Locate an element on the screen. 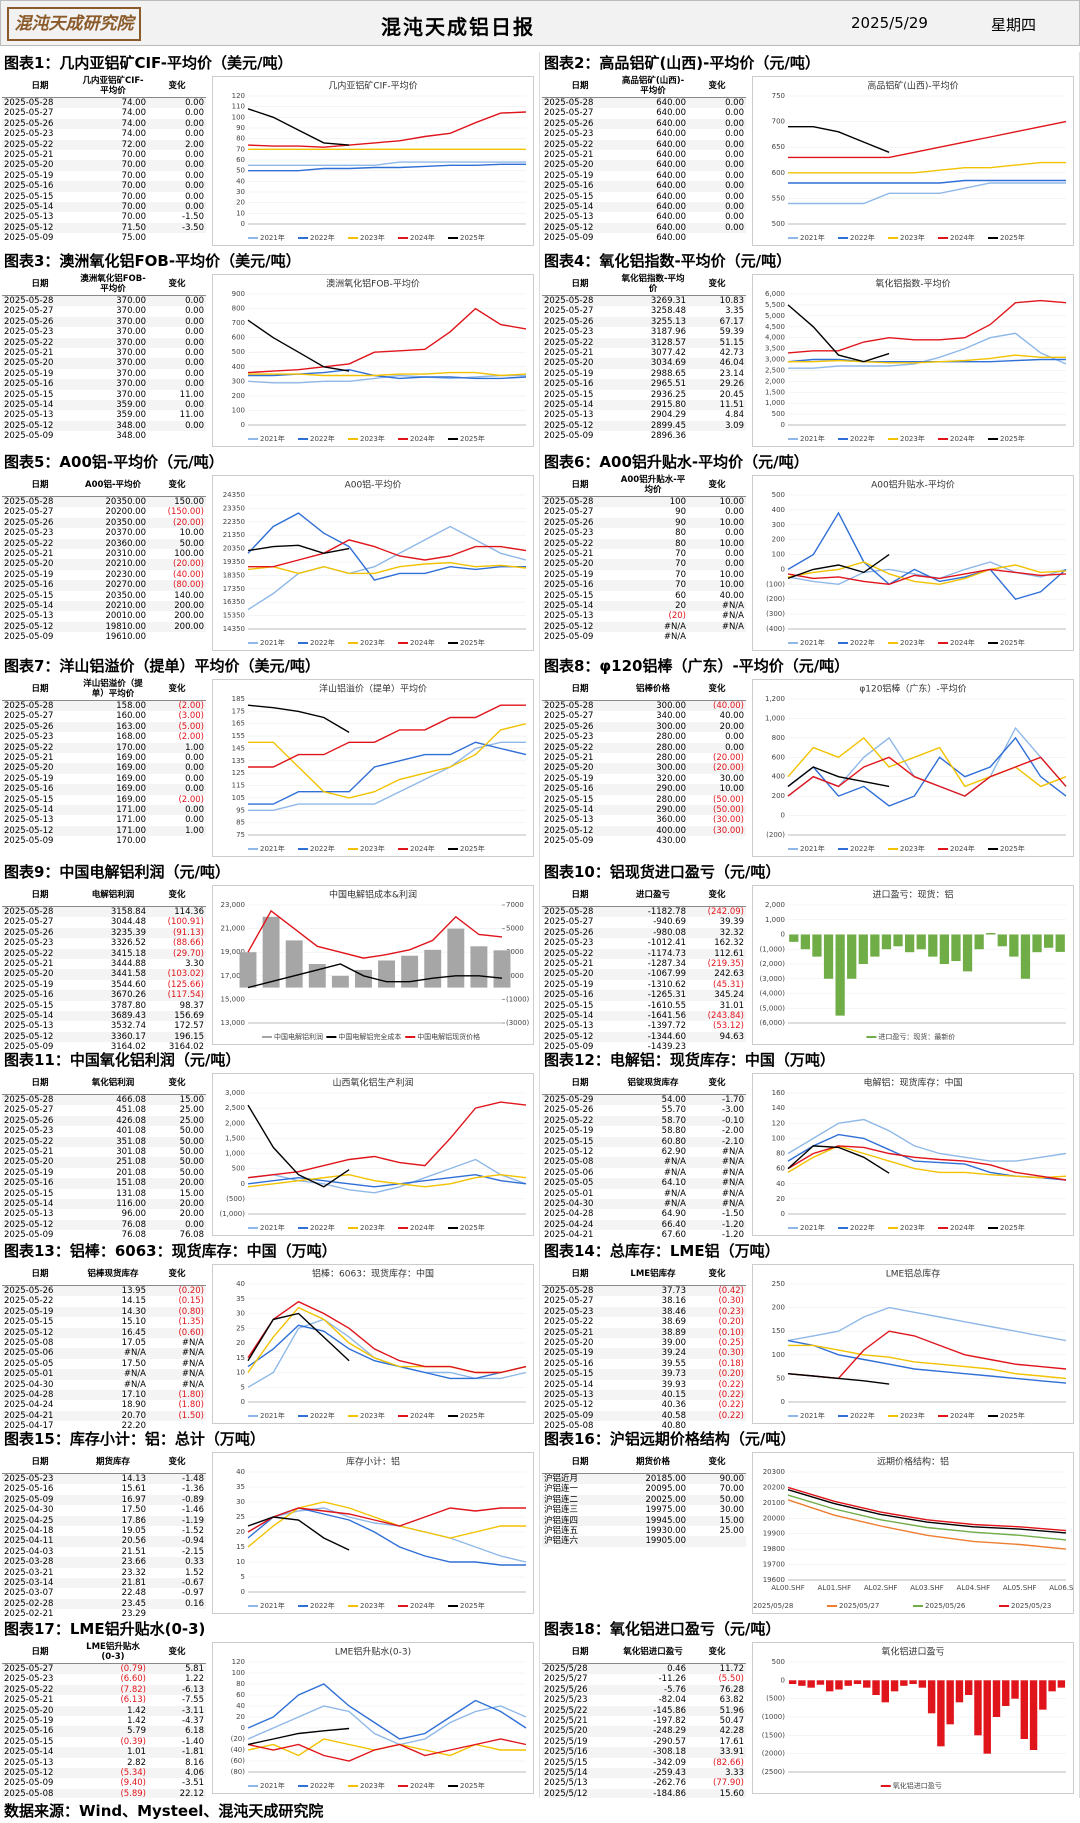 This screenshot has width=1080, height=1823. table-row: 2025-05-21 -1287.34 (219.35) is located at coordinates (644, 964).